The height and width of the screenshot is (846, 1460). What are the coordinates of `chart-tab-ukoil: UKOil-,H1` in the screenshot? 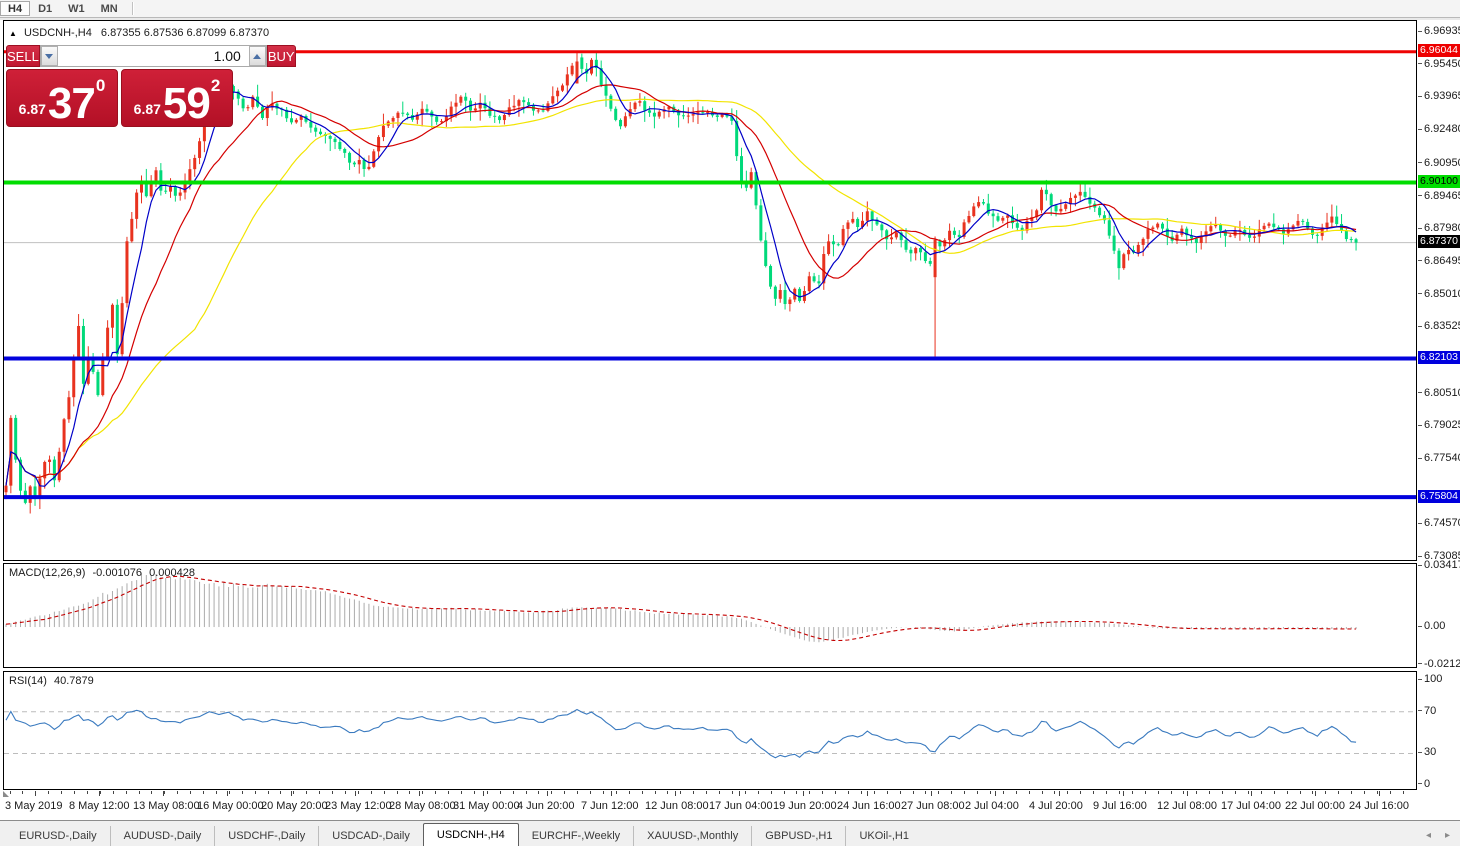 It's located at (883, 836).